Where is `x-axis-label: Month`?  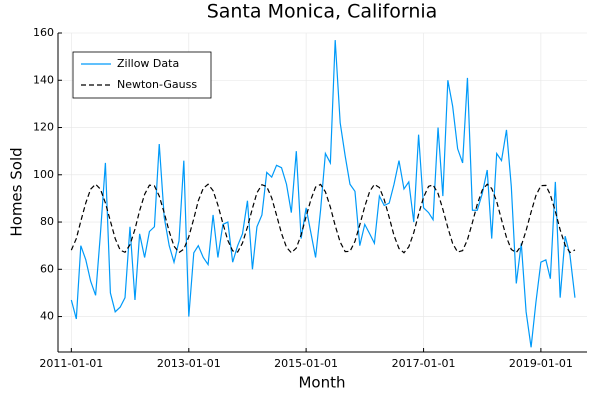 x-axis-label: Month is located at coordinates (321, 383).